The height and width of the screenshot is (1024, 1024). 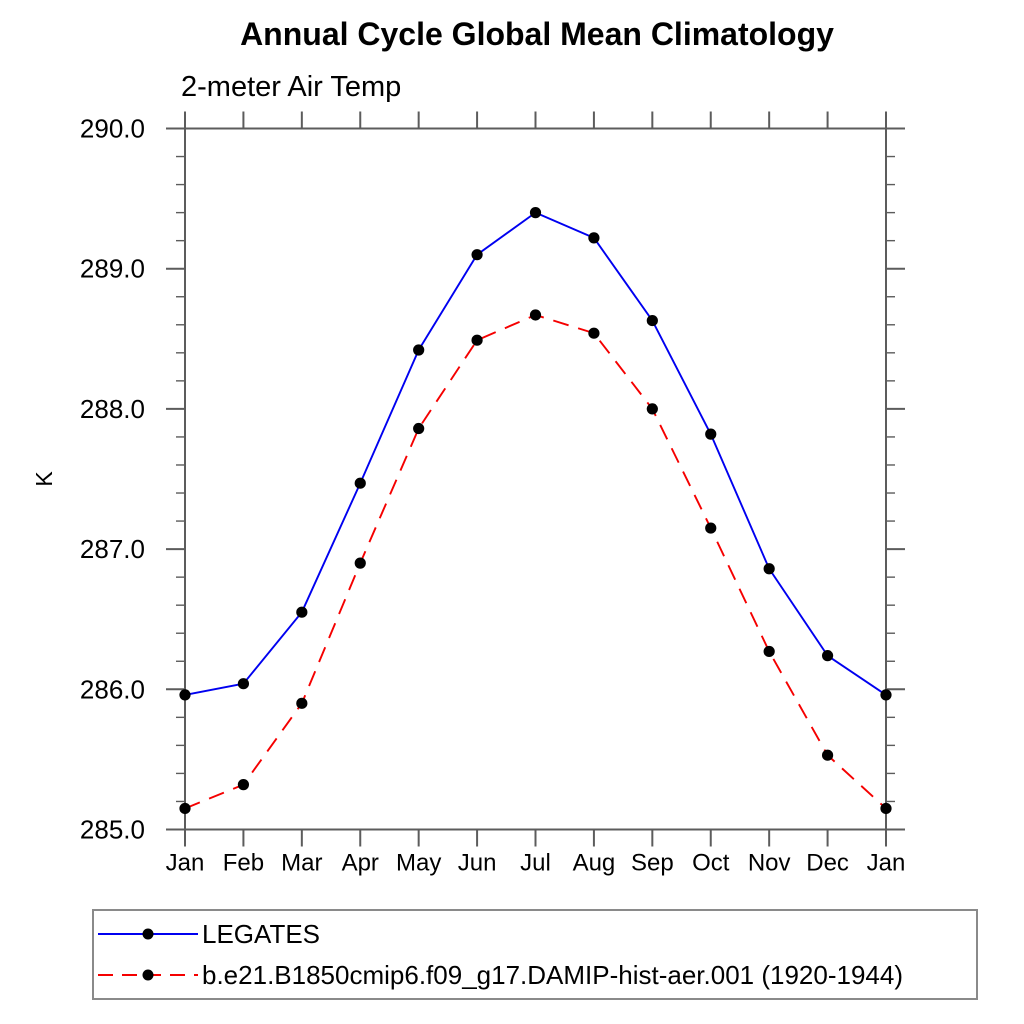 I want to click on y-axis-tick-label: 287.0, so click(x=112, y=549).